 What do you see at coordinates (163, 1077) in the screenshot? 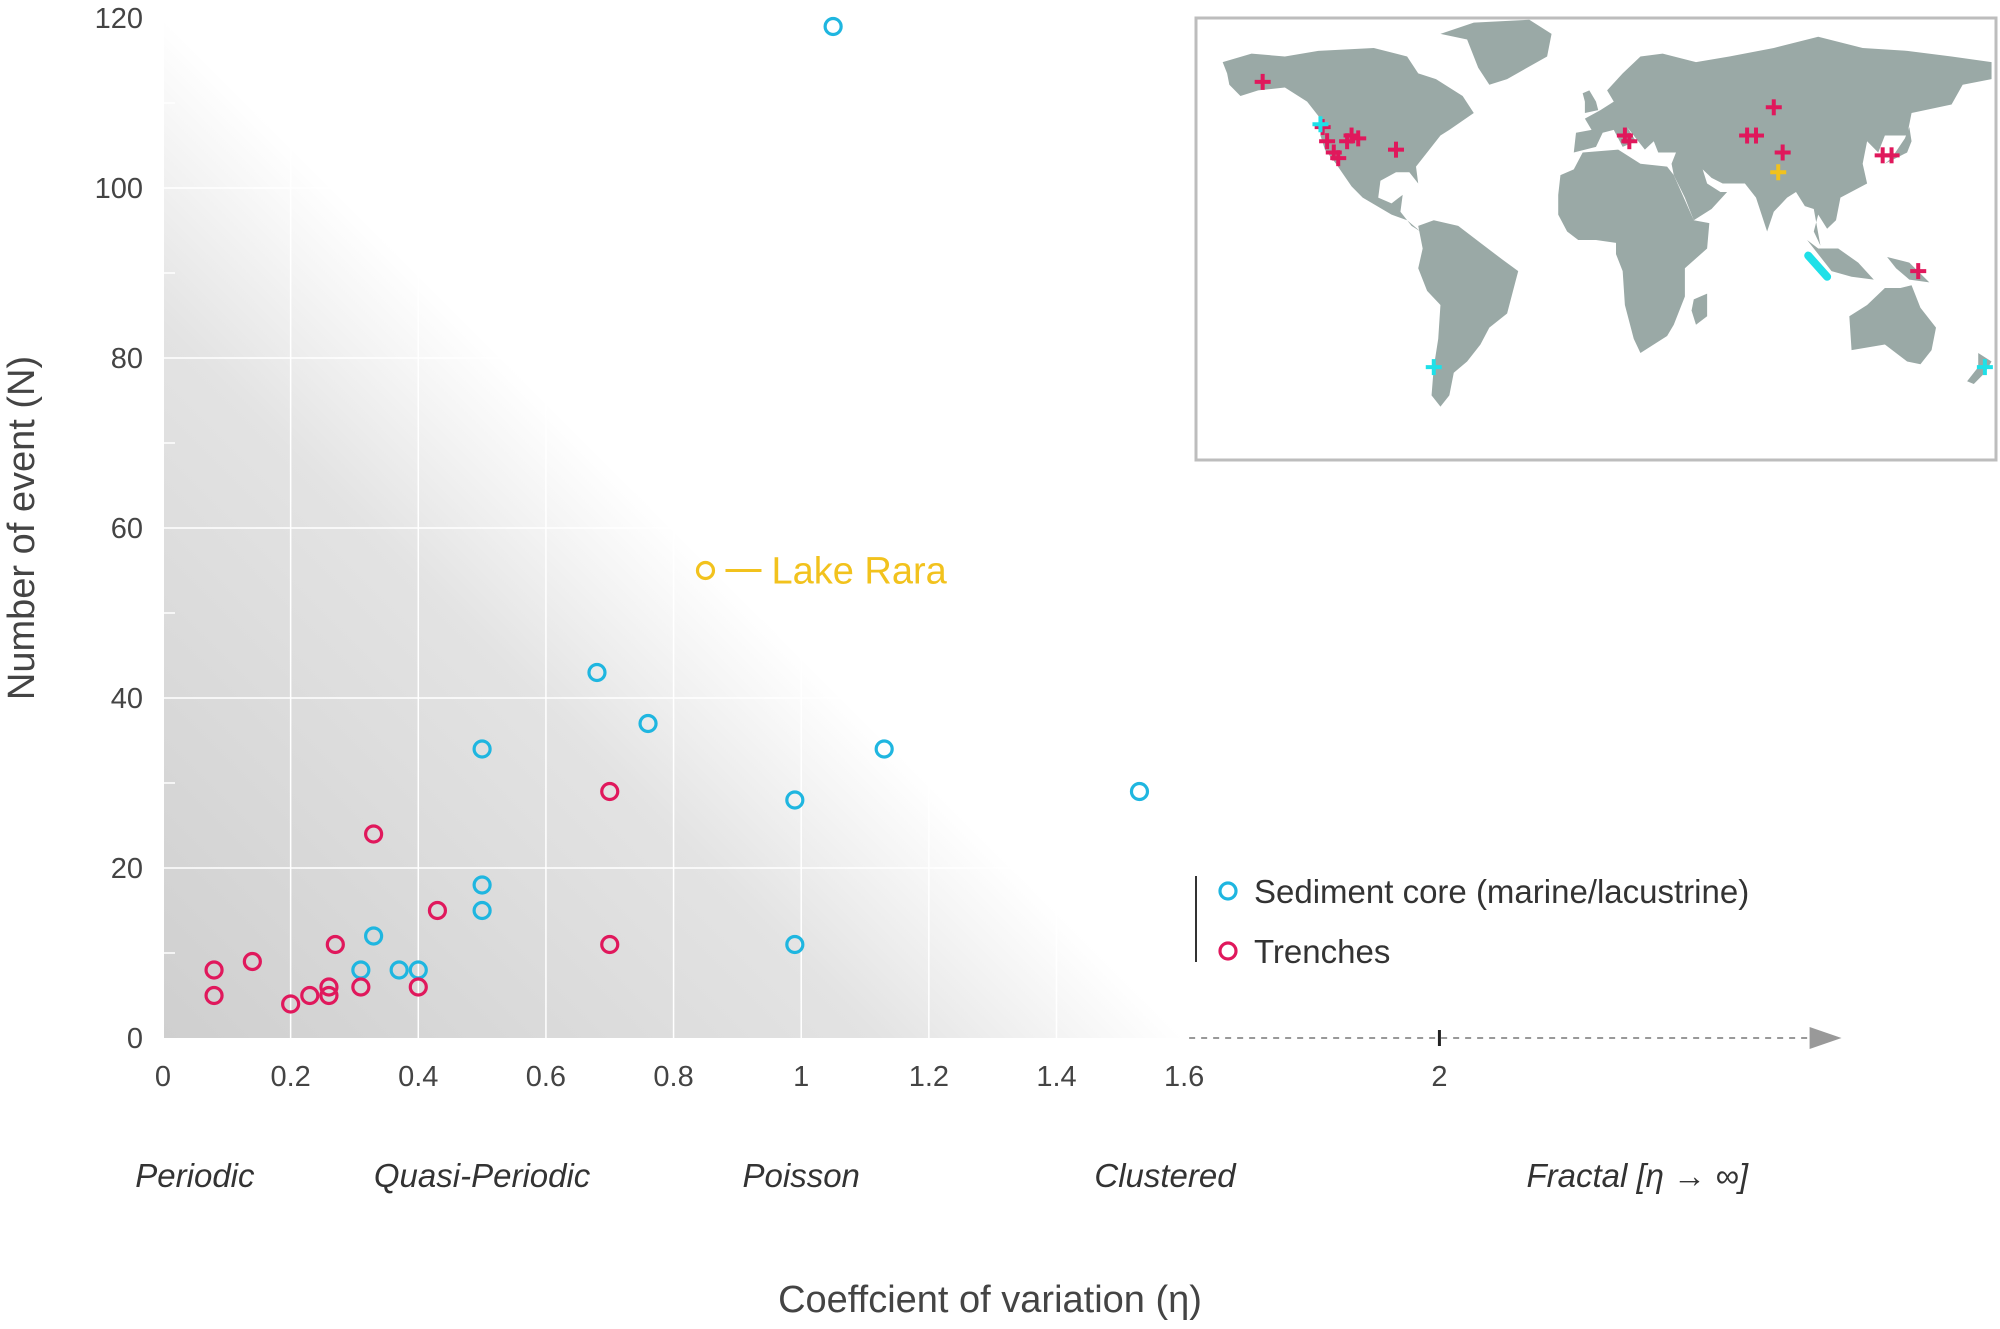
I see `x-tick-label: 0` at bounding box center [163, 1077].